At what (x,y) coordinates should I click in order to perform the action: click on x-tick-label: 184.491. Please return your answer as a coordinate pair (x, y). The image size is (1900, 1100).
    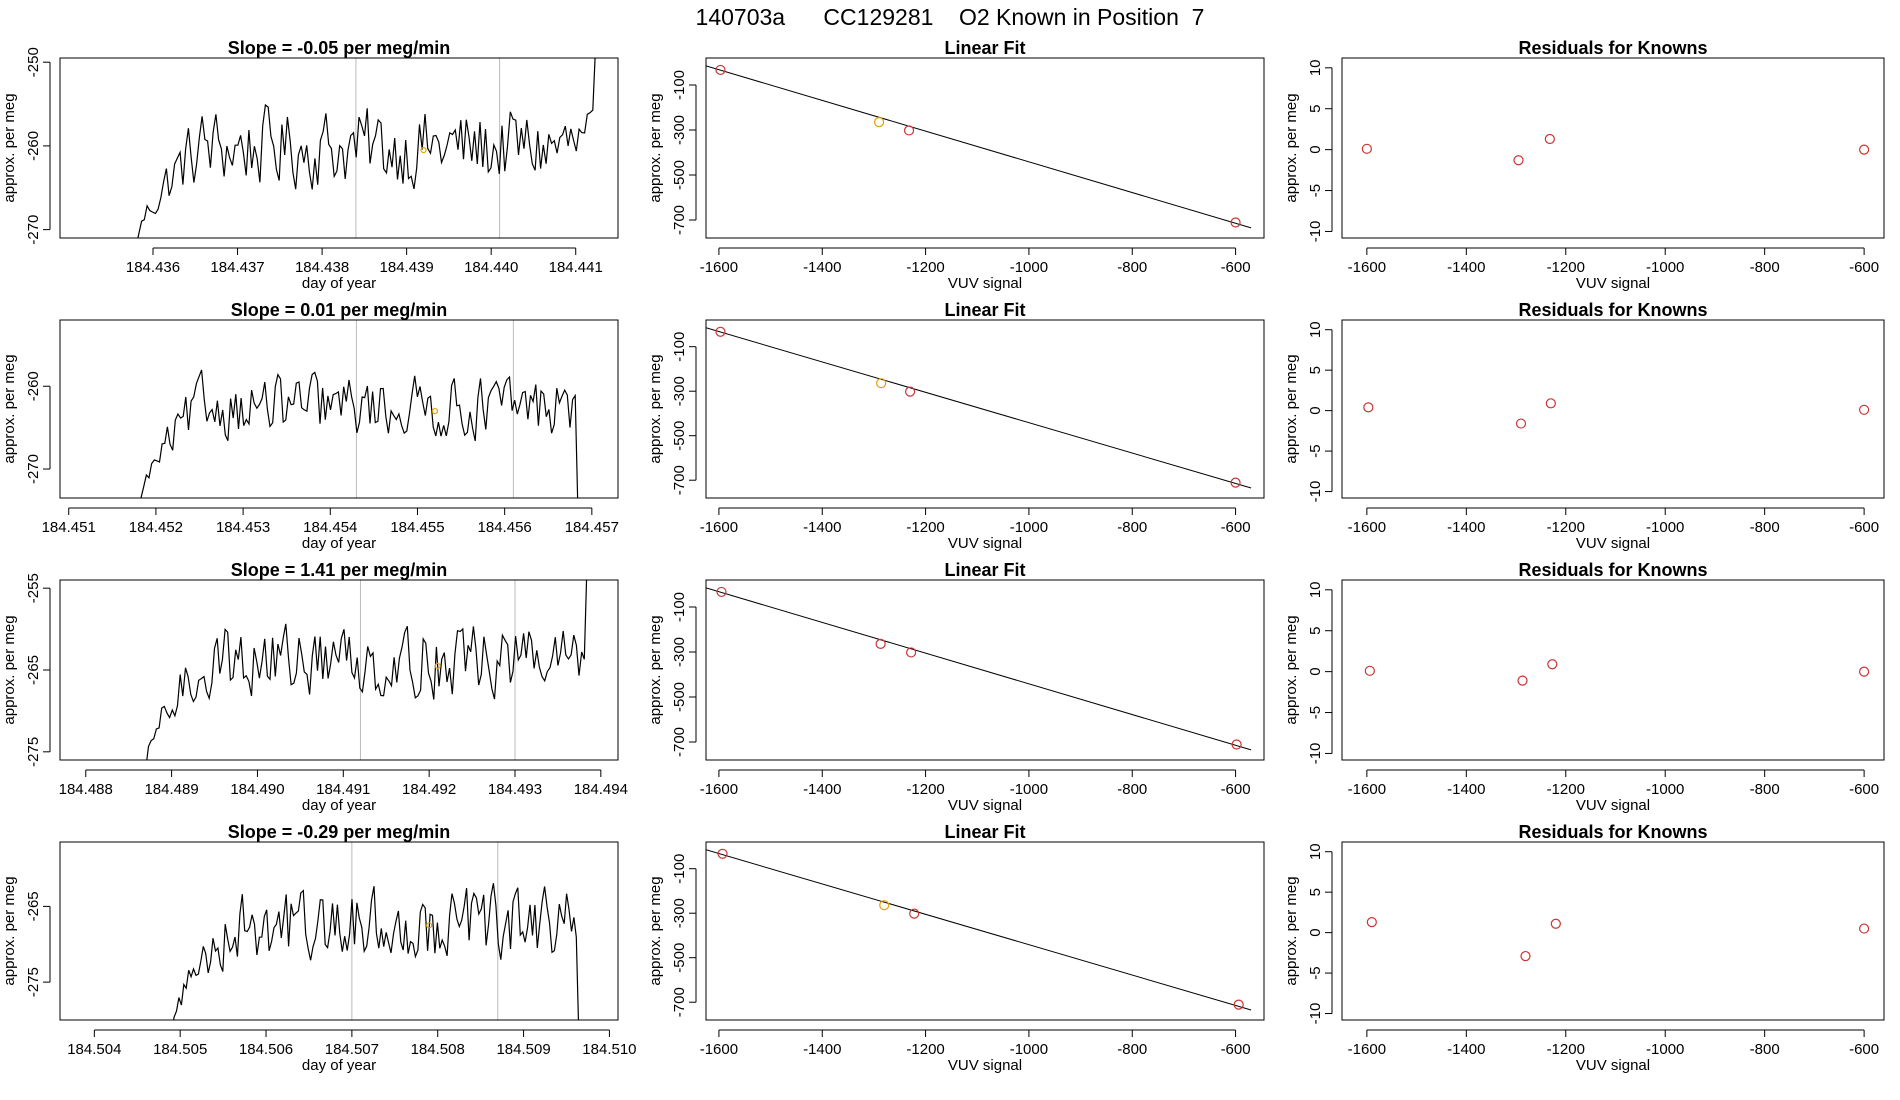
    Looking at the image, I should click on (343, 789).